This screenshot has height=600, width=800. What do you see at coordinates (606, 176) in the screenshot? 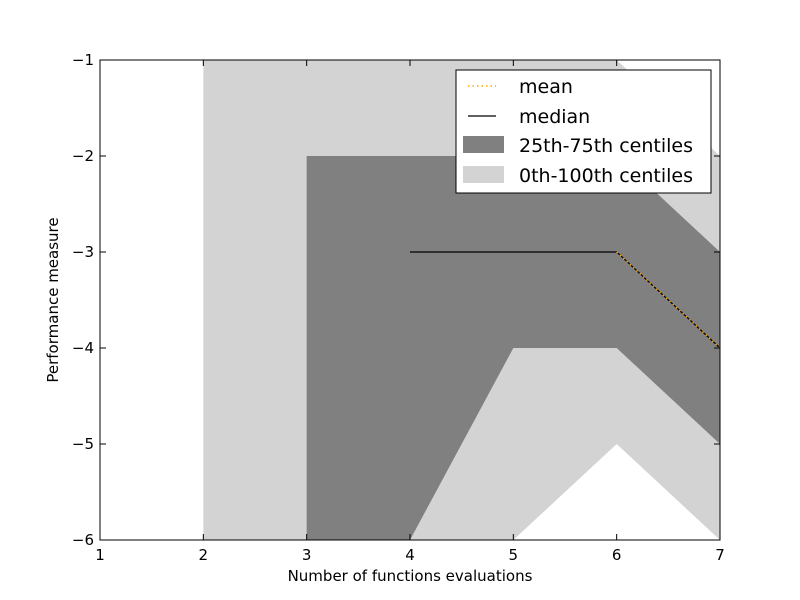
I see `legend-range-label: 0th-100th centiles` at bounding box center [606, 176].